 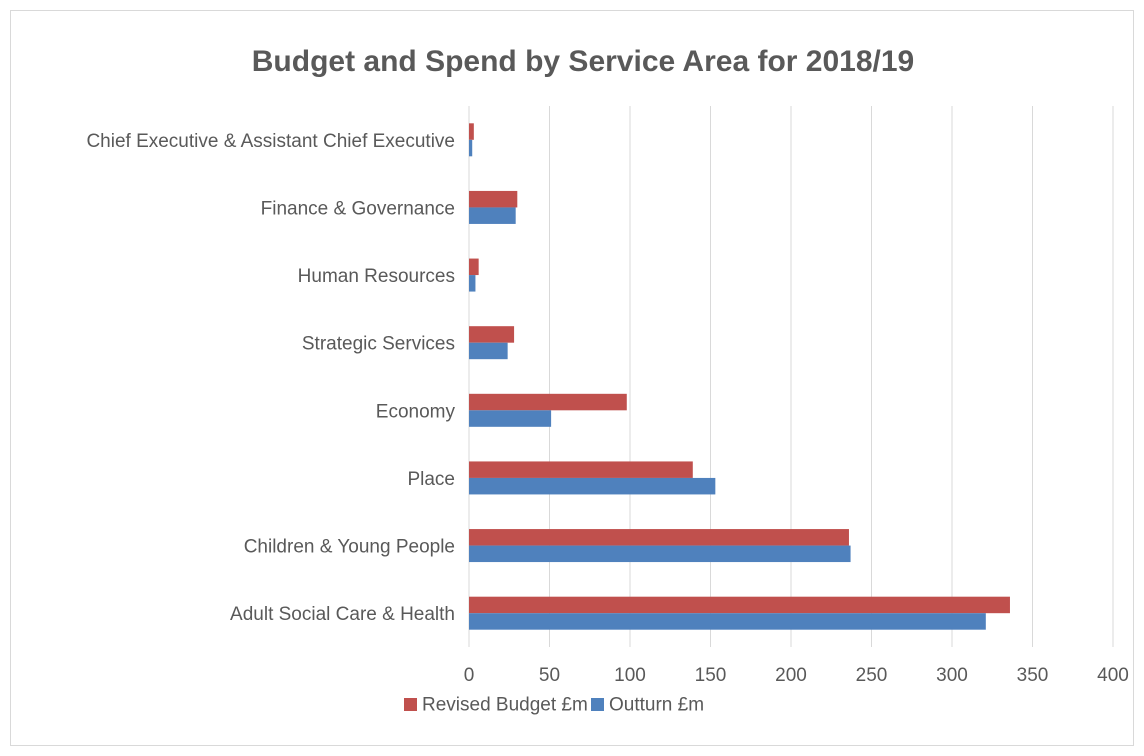 I want to click on x-tick-label: 100, so click(x=630, y=675).